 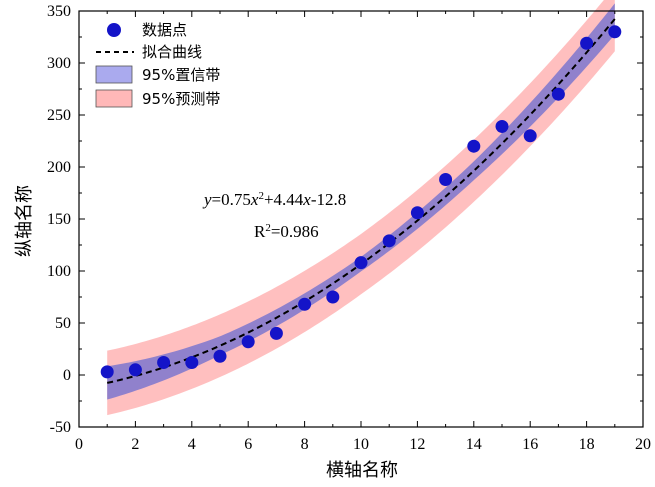 What do you see at coordinates (286, 231) in the screenshot?
I see `r-squared-label: R2=0.986` at bounding box center [286, 231].